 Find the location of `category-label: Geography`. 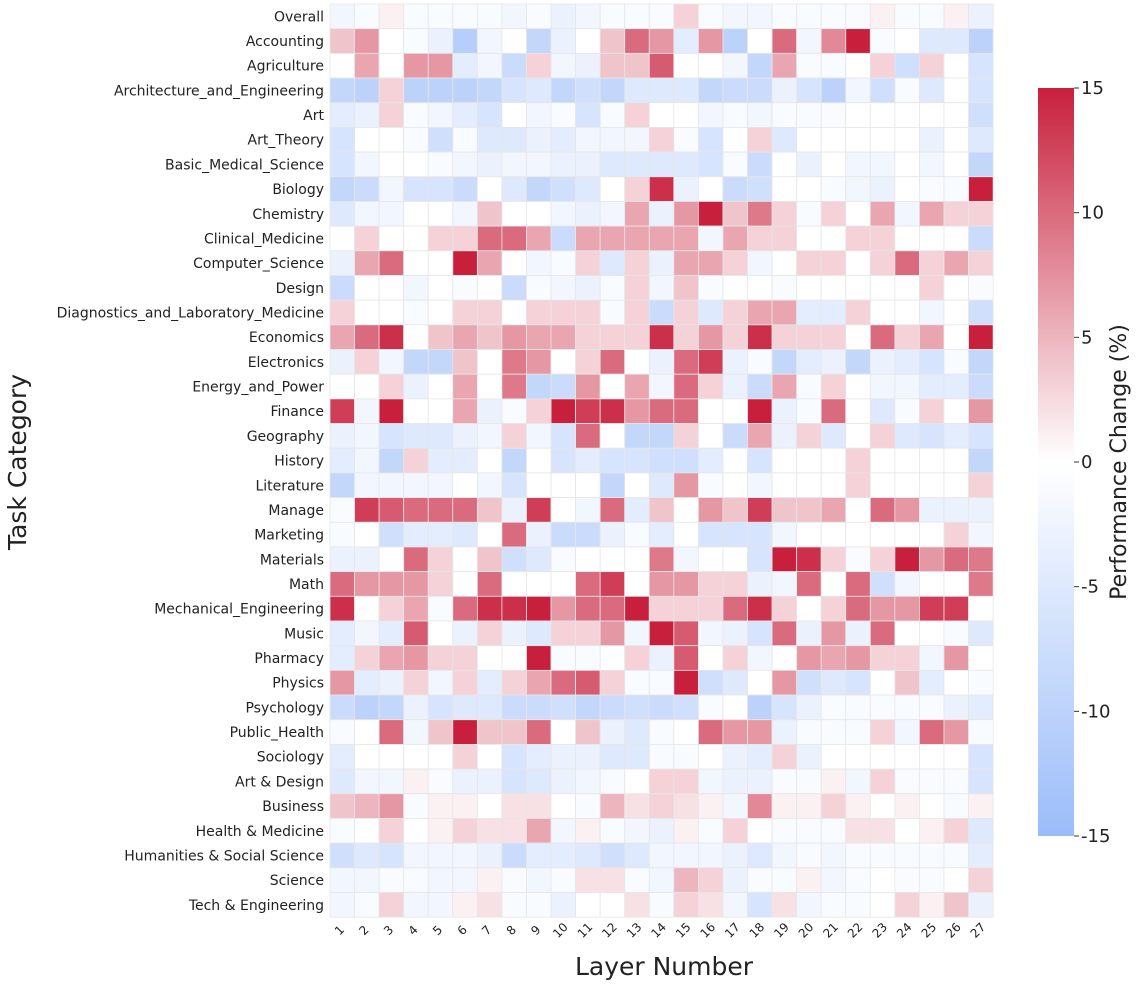

category-label: Geography is located at coordinates (285, 437).